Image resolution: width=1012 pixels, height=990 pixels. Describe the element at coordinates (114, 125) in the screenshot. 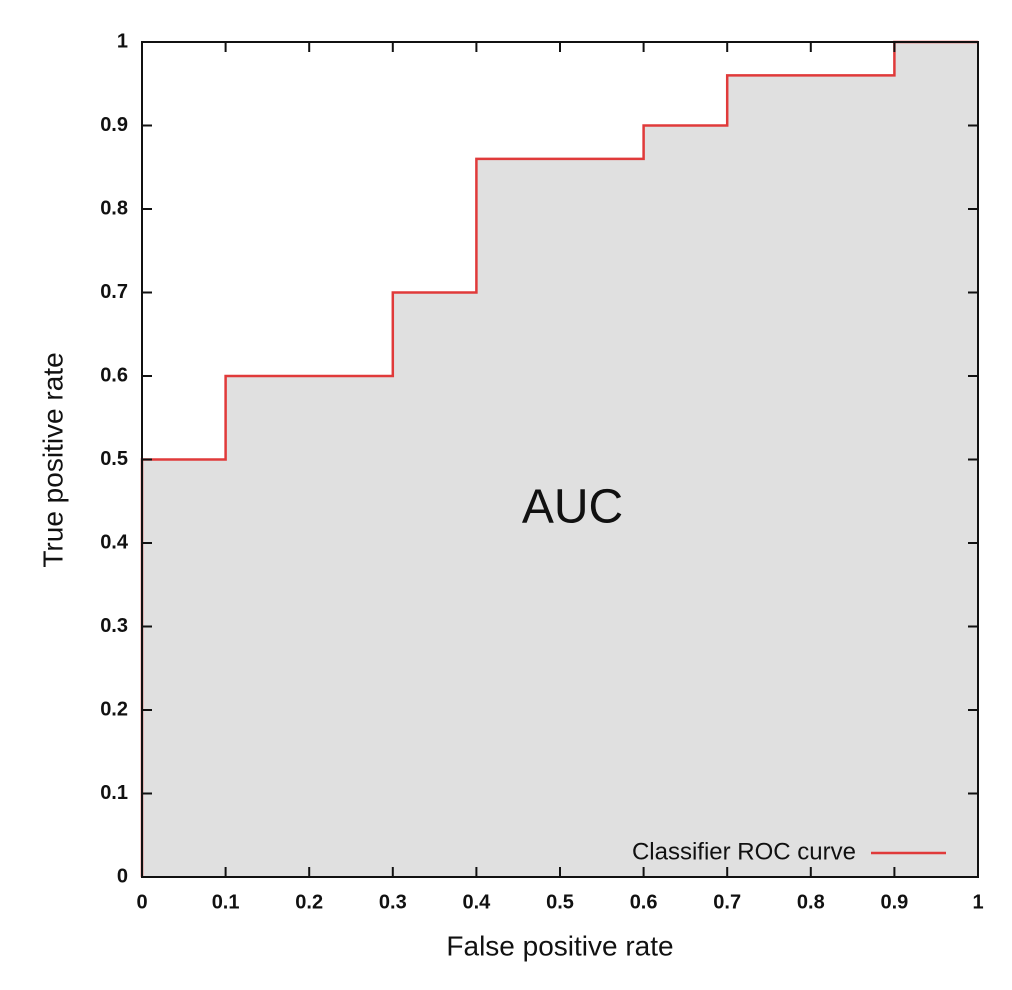

I see `y-tick-label: 0.9` at that location.